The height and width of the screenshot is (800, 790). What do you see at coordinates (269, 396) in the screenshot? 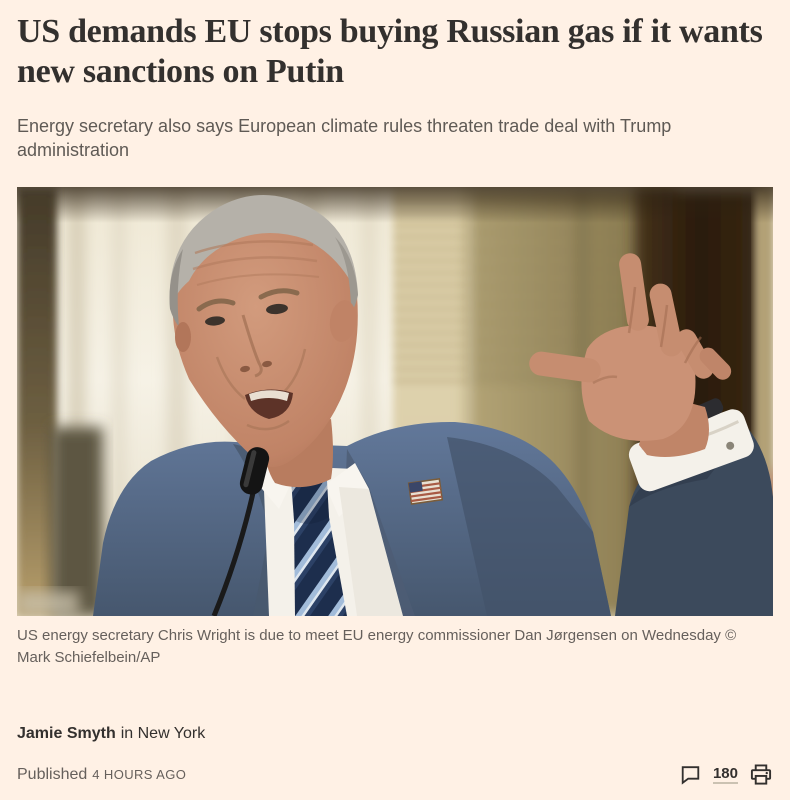
I see `teeth` at bounding box center [269, 396].